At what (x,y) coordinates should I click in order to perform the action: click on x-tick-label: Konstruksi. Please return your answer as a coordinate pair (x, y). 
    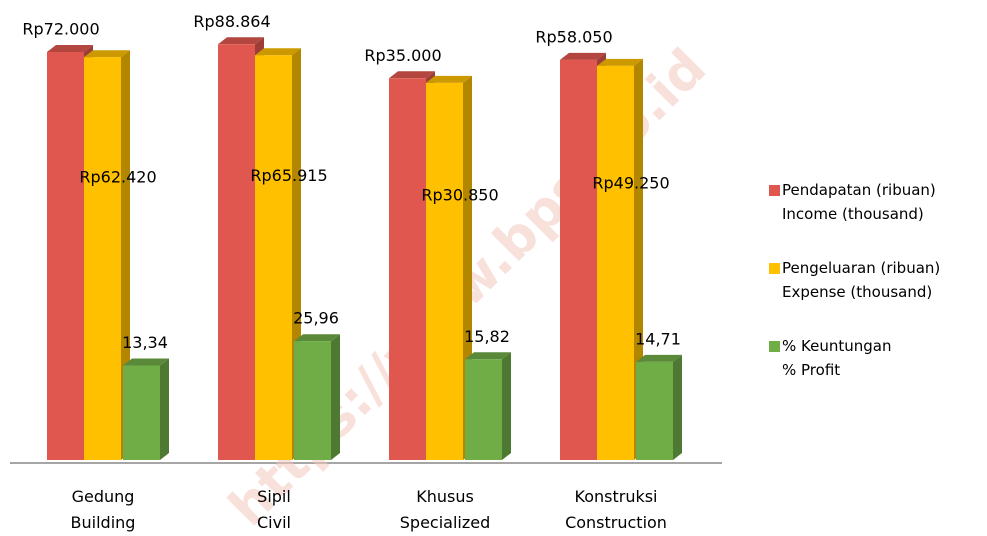
    Looking at the image, I should click on (616, 496).